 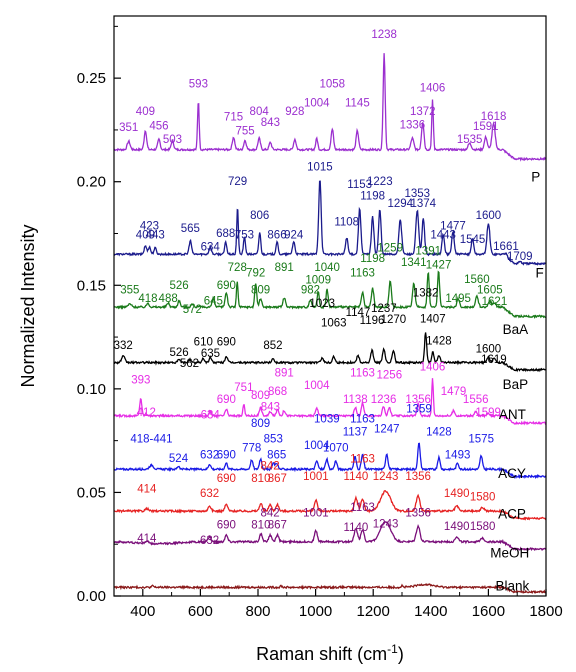 I want to click on peak-label: 804, so click(x=260, y=112).